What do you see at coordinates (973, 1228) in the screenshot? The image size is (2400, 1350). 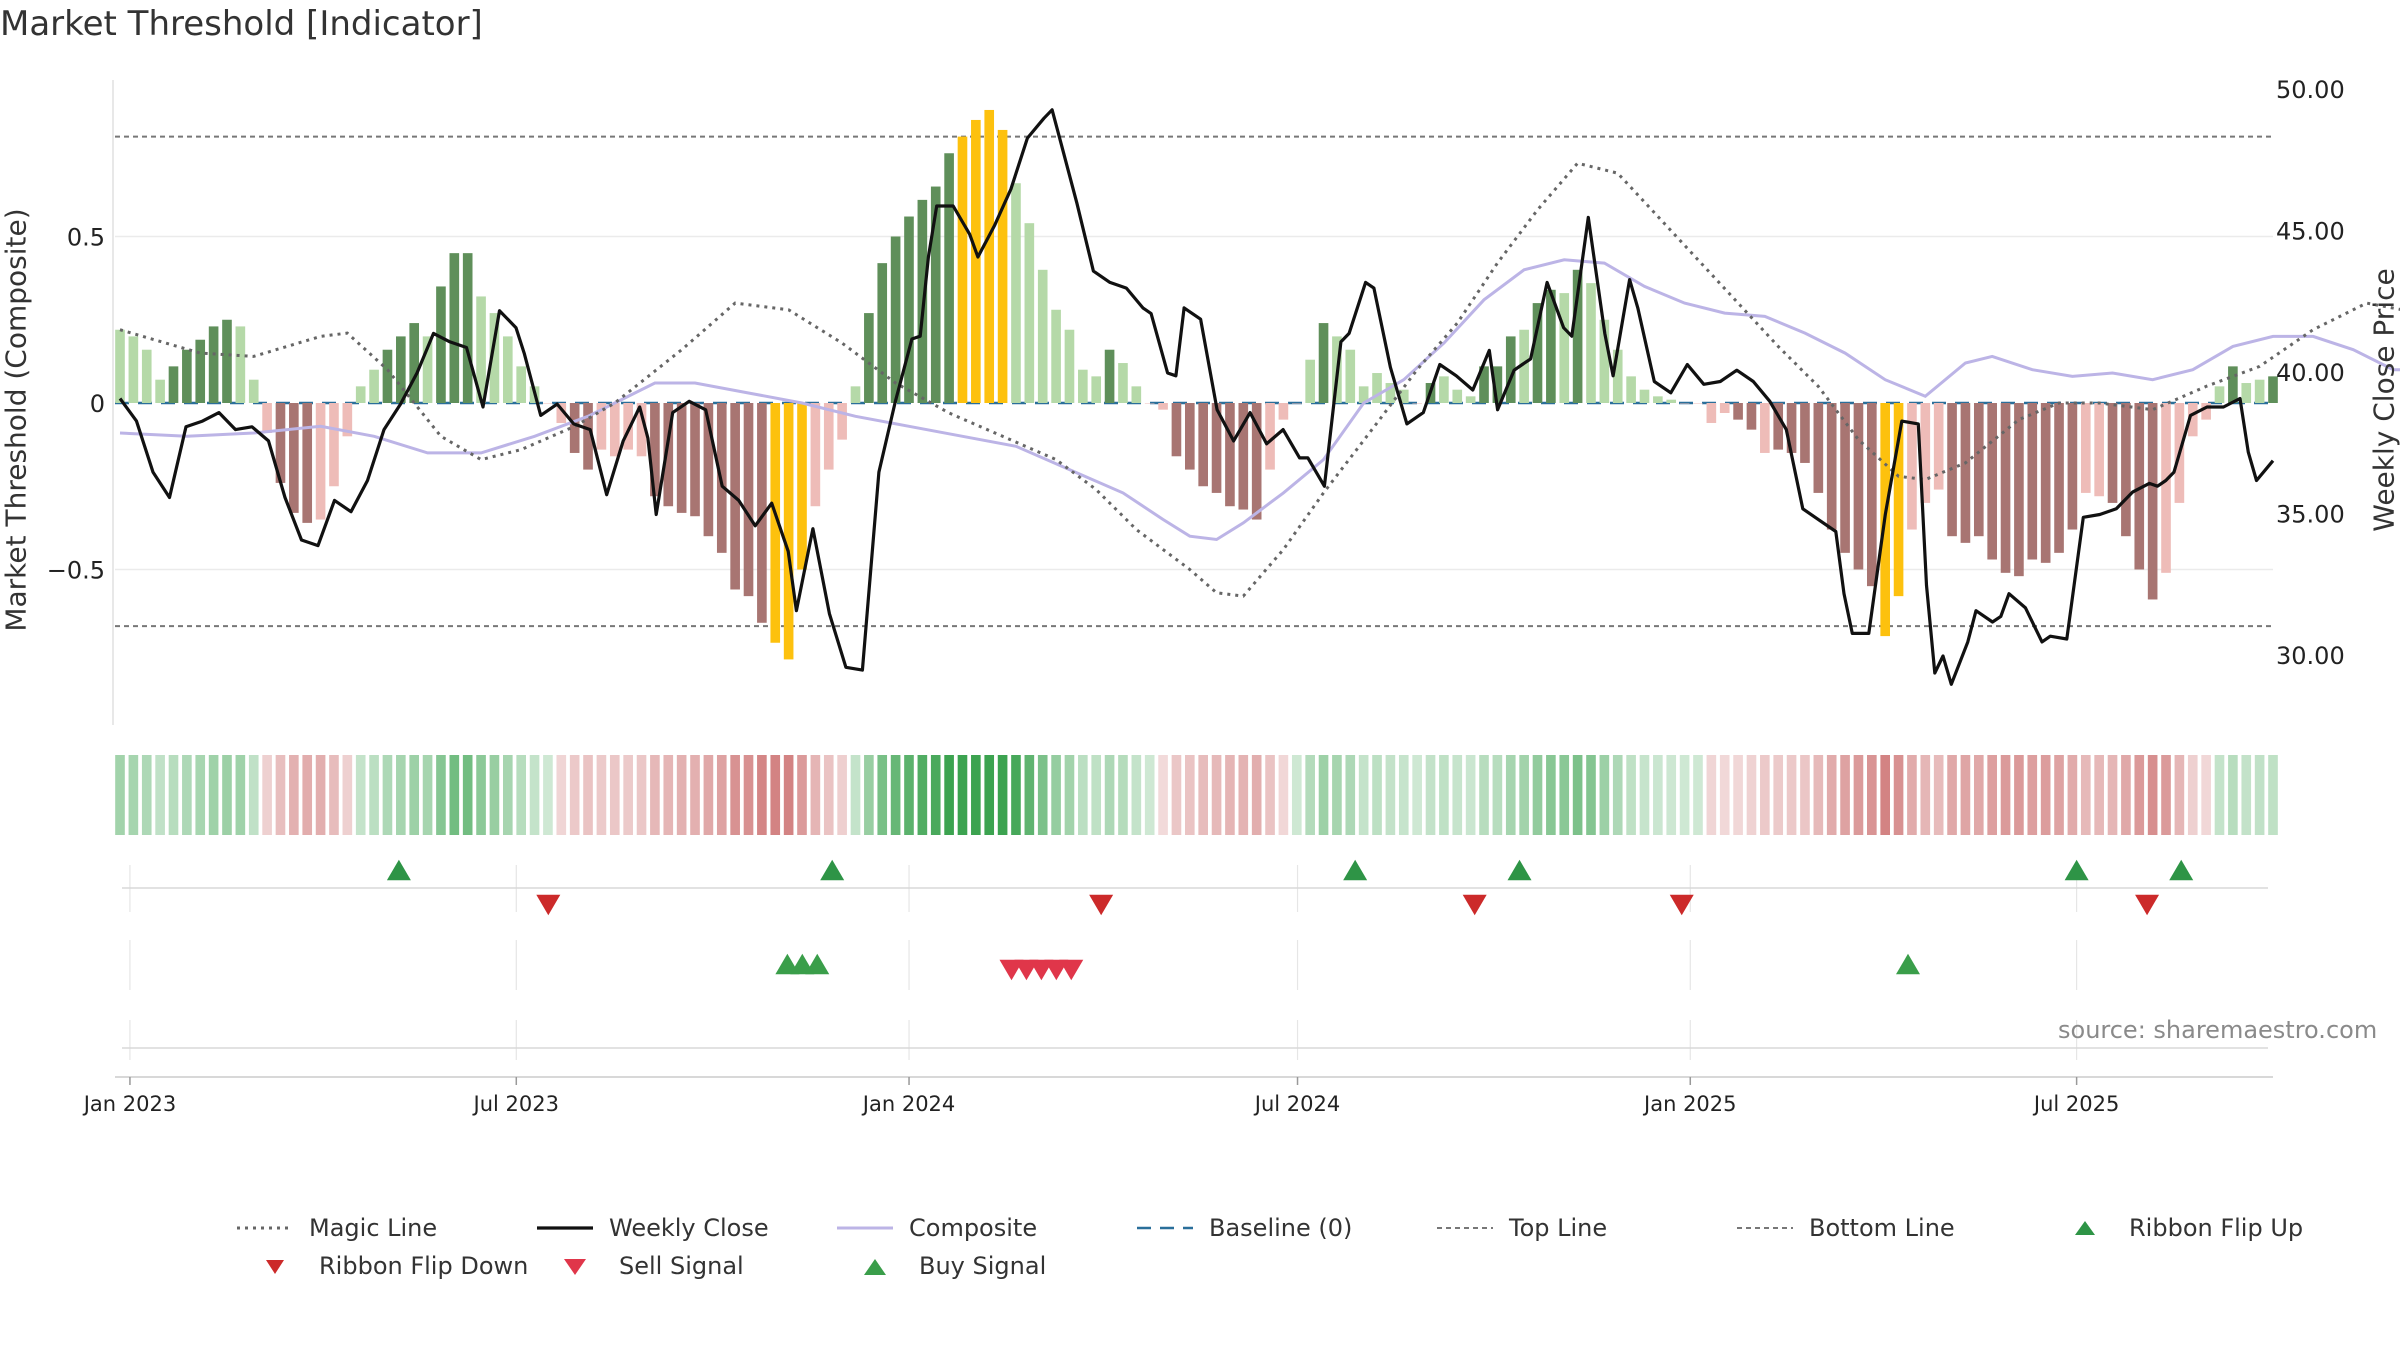 I see `legend-label: Composite` at bounding box center [973, 1228].